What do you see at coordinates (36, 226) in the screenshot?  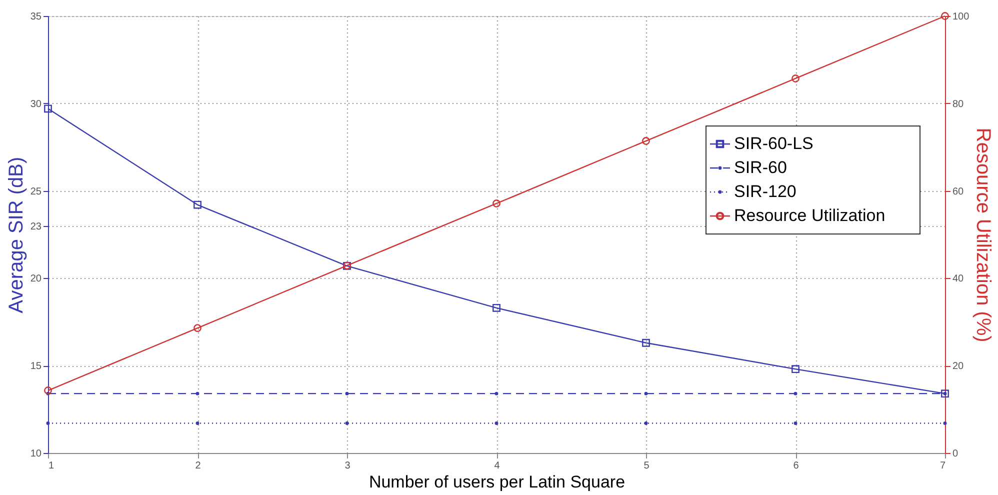 I see `y-tick-label: 23` at bounding box center [36, 226].